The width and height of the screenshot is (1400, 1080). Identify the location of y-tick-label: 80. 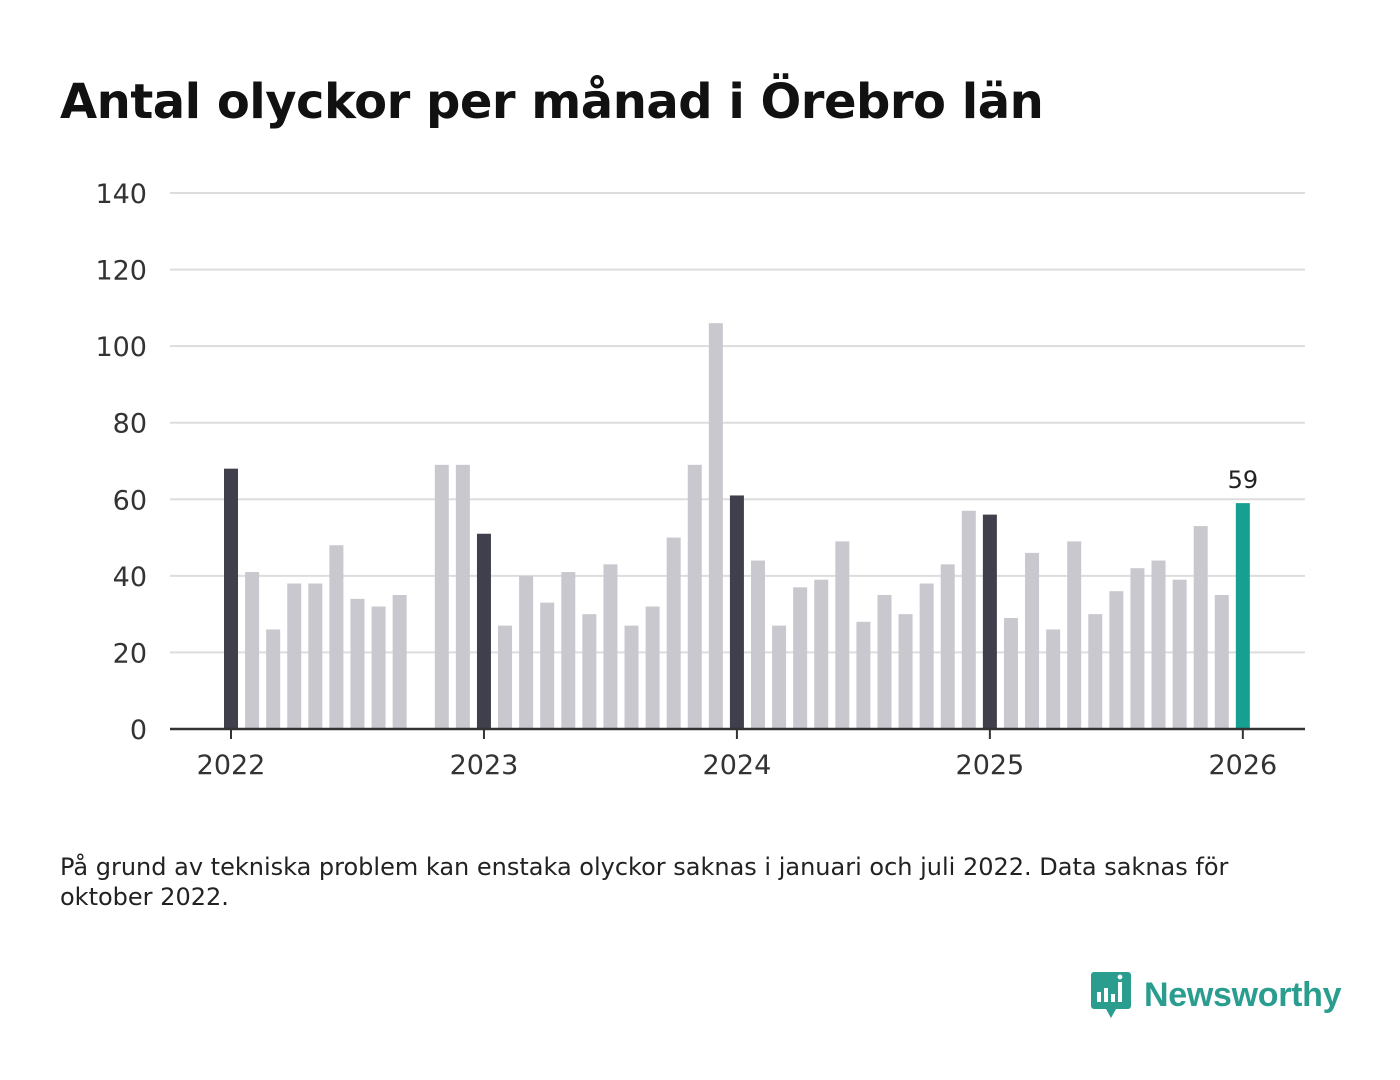
(130, 424).